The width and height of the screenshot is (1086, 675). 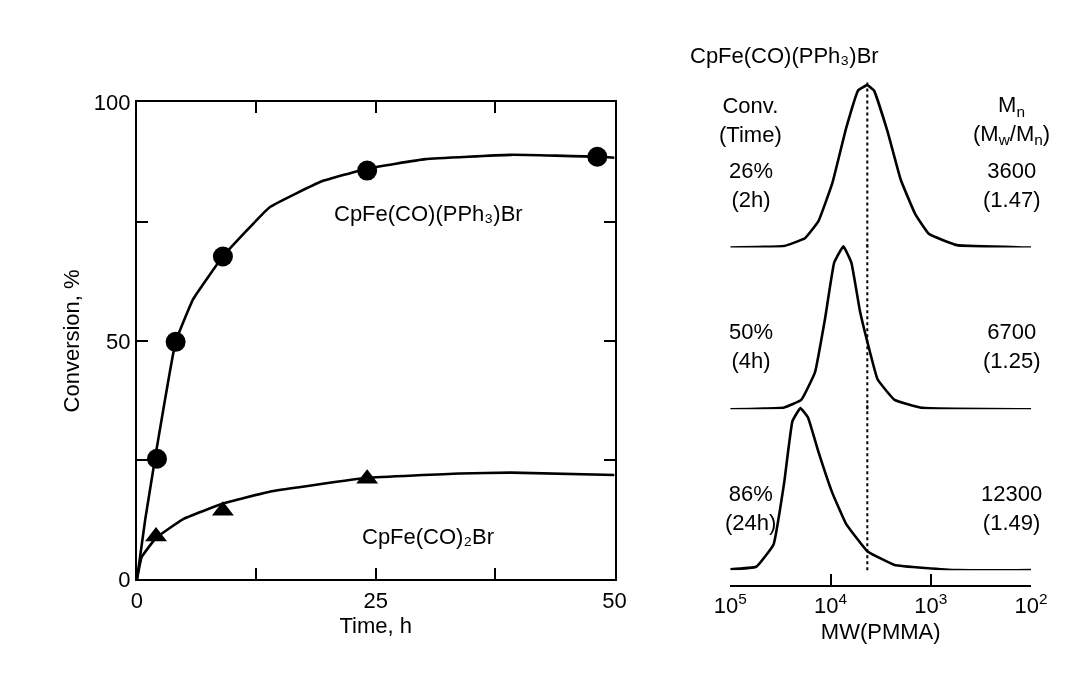 I want to click on x-tick-label: 25, so click(x=375, y=600).